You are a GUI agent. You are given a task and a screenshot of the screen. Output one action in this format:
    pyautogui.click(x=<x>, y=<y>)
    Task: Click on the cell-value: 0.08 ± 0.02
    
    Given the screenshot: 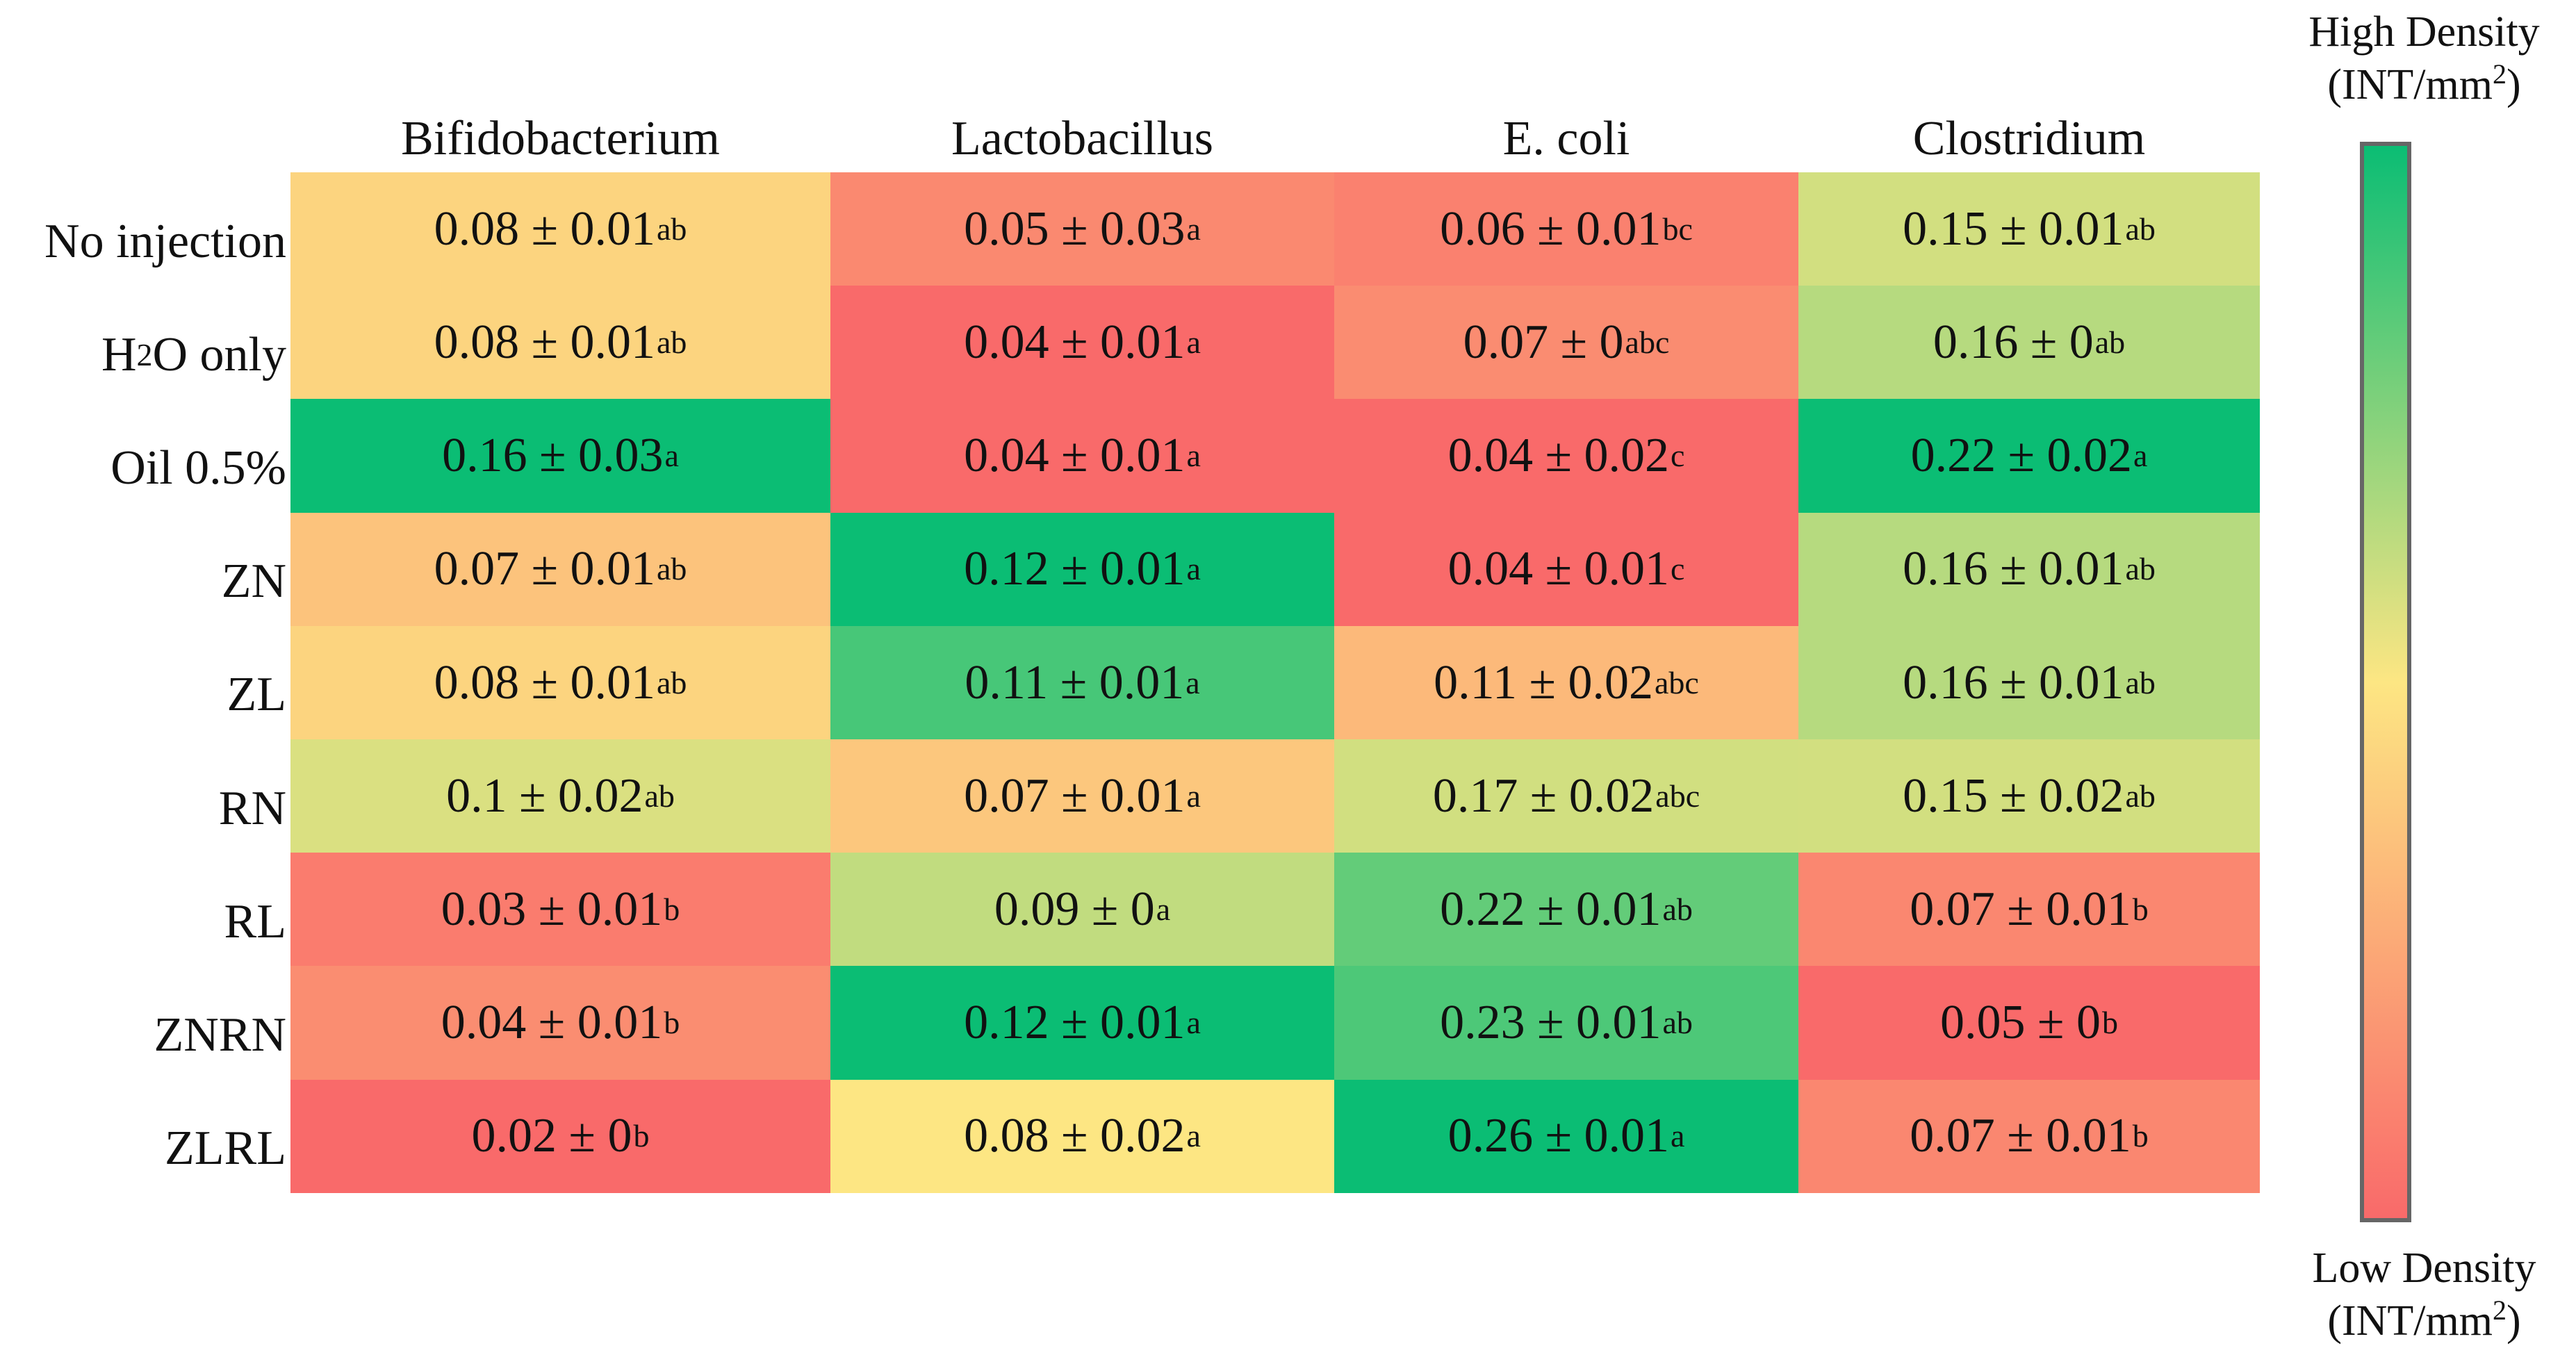 What is the action you would take?
    pyautogui.click(x=1075, y=1136)
    